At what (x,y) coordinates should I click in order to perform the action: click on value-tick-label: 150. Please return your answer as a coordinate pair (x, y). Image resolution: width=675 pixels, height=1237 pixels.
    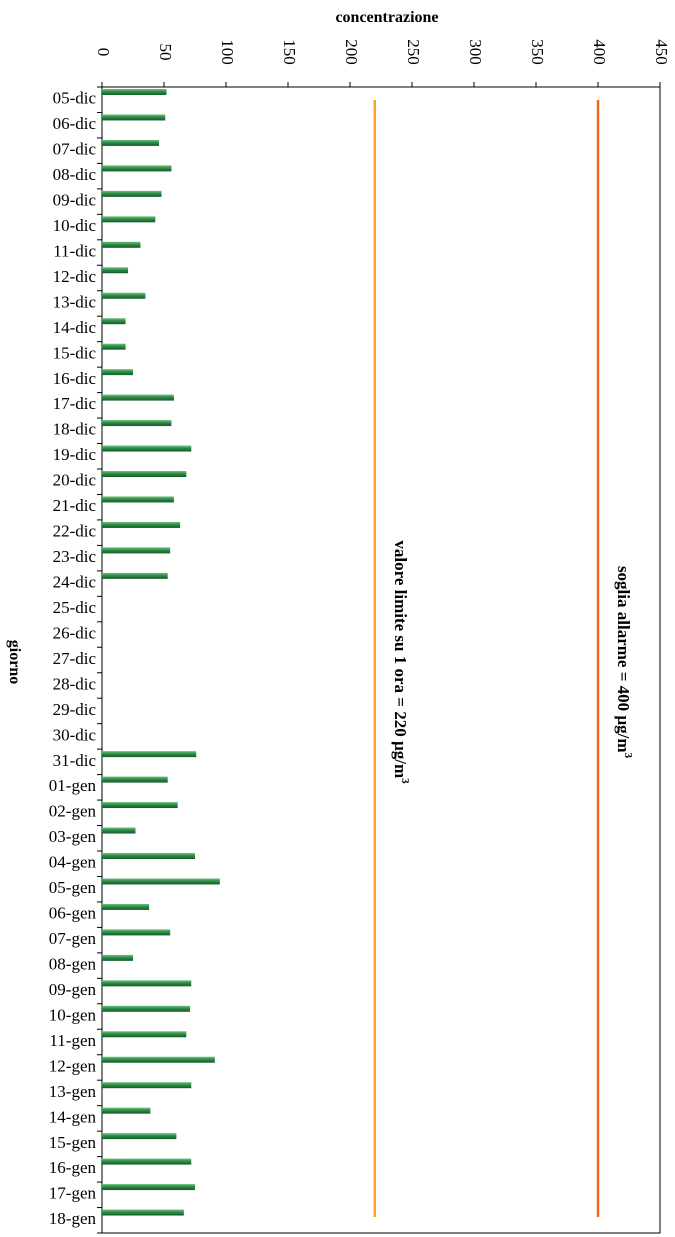
    Looking at the image, I should click on (289, 52).